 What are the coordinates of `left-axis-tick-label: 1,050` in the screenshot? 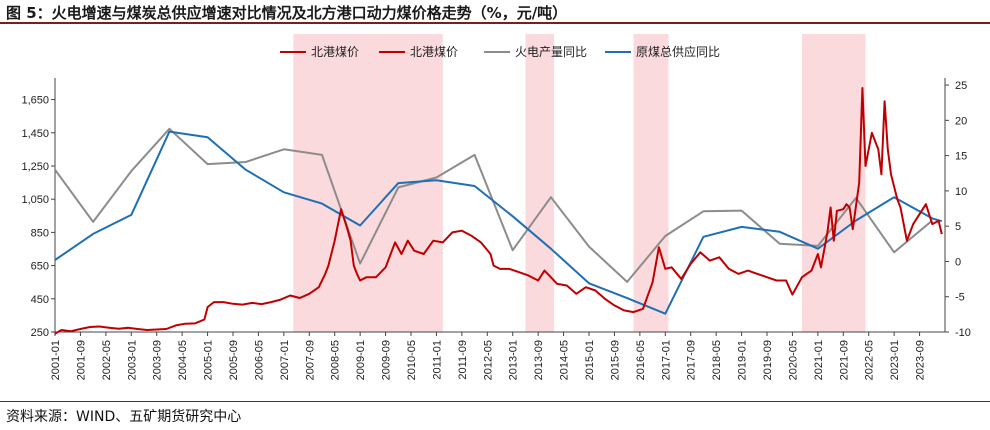 It's located at (35, 200).